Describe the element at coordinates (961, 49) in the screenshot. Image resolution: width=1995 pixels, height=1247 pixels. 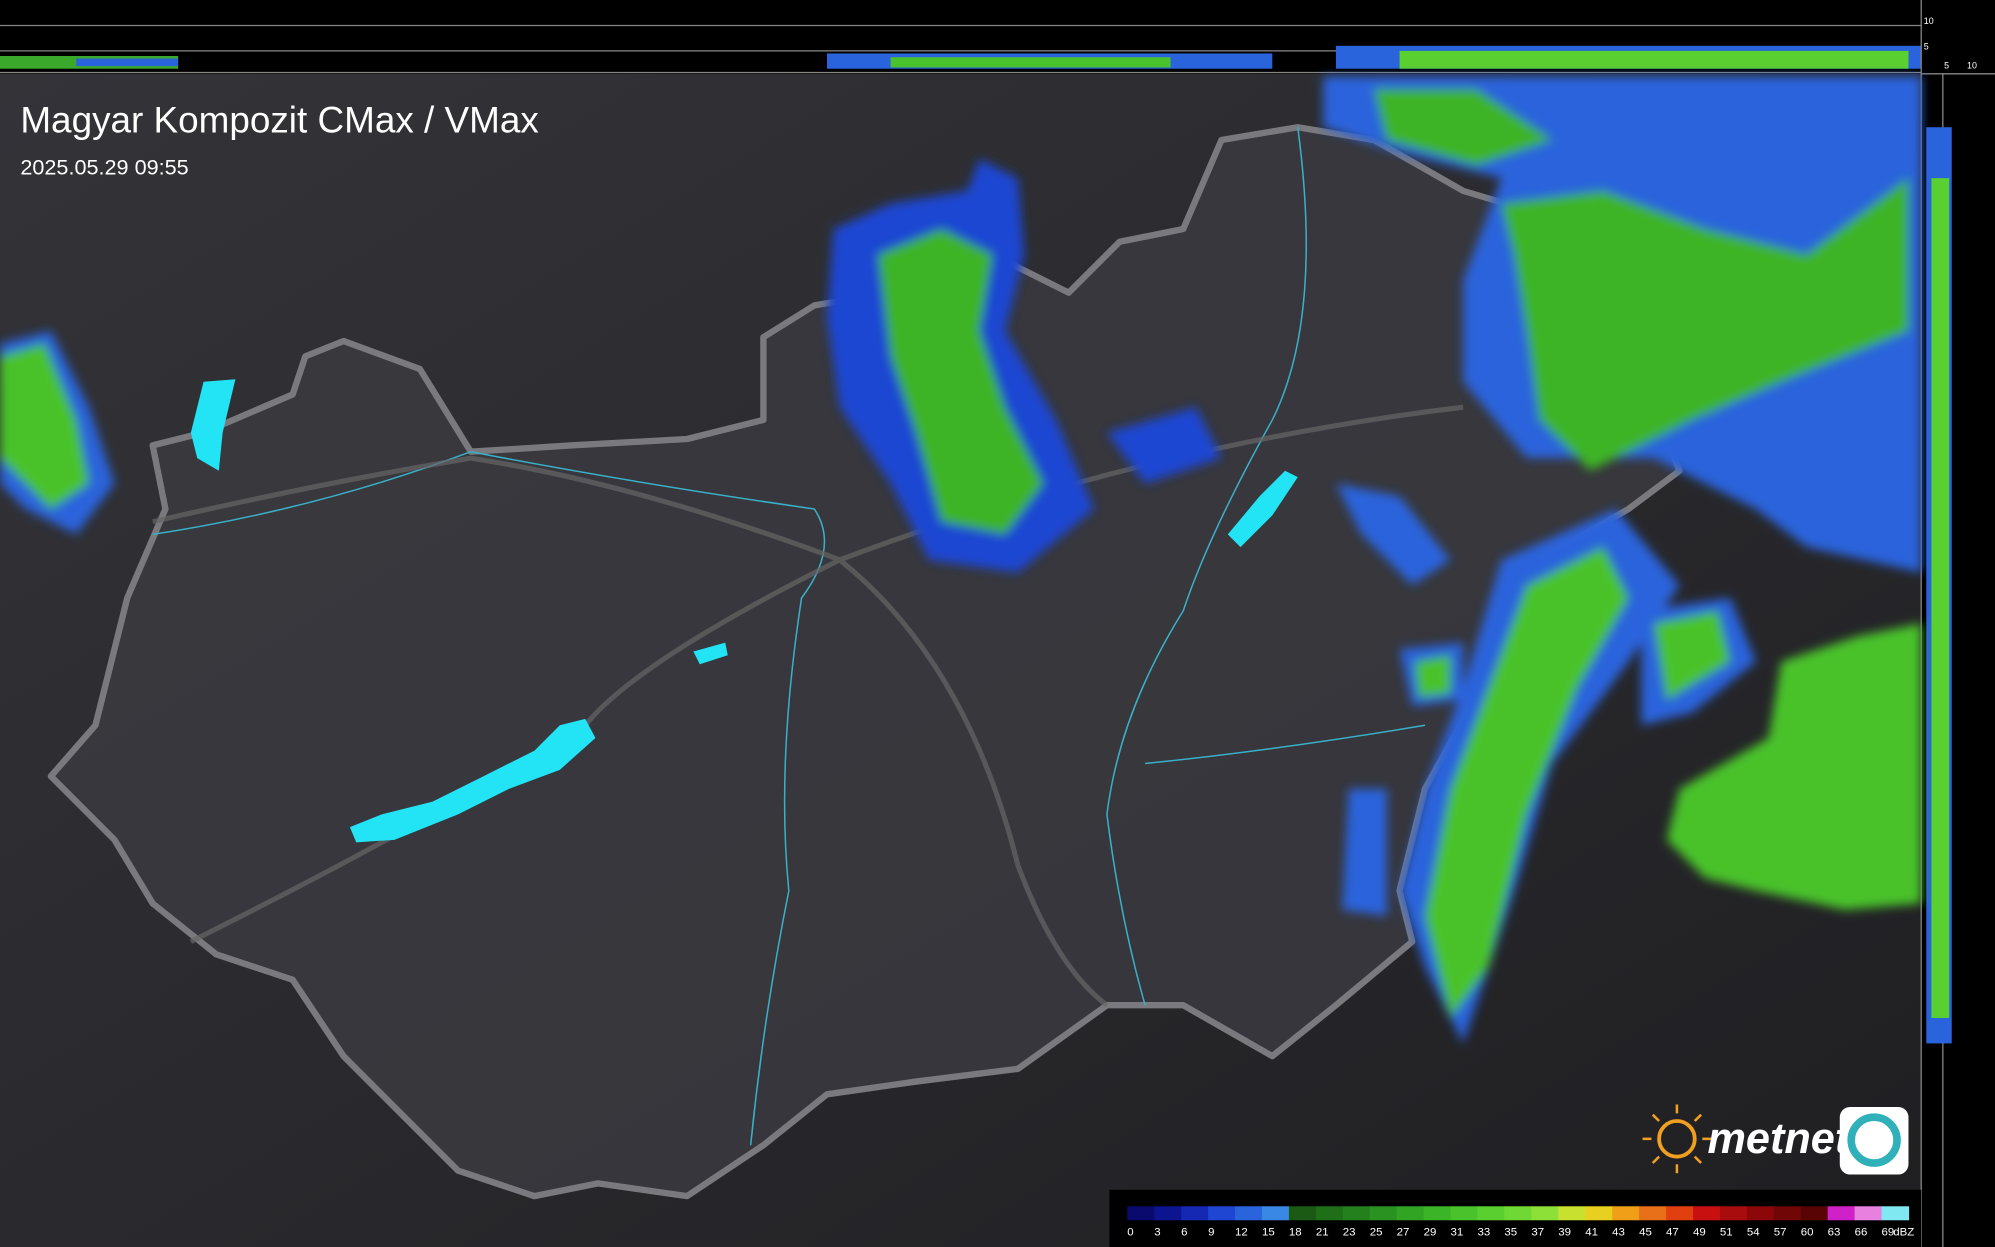
I see `top-profile` at that location.